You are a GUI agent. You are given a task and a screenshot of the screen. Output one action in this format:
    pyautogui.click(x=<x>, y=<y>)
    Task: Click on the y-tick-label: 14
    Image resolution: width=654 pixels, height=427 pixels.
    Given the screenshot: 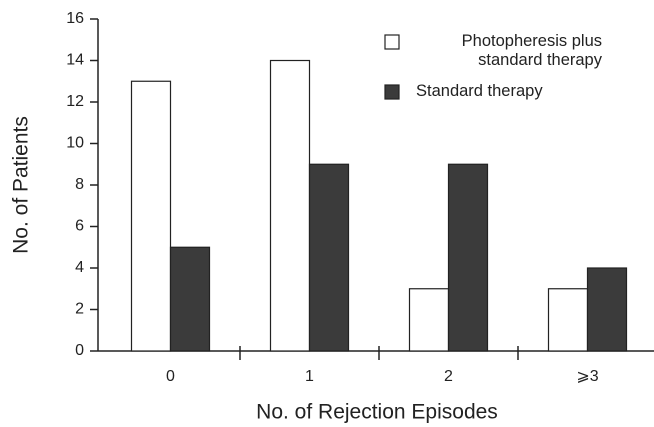 What is the action you would take?
    pyautogui.click(x=75, y=60)
    